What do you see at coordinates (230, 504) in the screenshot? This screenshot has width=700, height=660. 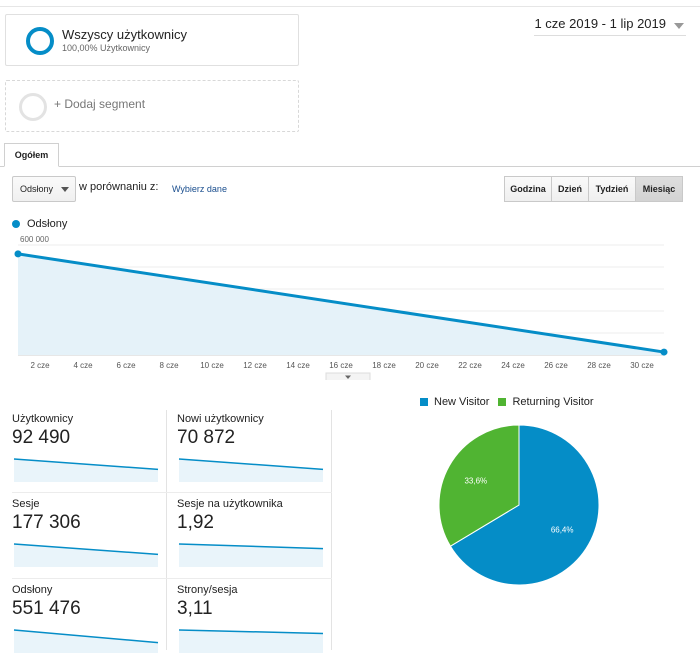 I see `scorecard-label: Sesje na użytkownika` at bounding box center [230, 504].